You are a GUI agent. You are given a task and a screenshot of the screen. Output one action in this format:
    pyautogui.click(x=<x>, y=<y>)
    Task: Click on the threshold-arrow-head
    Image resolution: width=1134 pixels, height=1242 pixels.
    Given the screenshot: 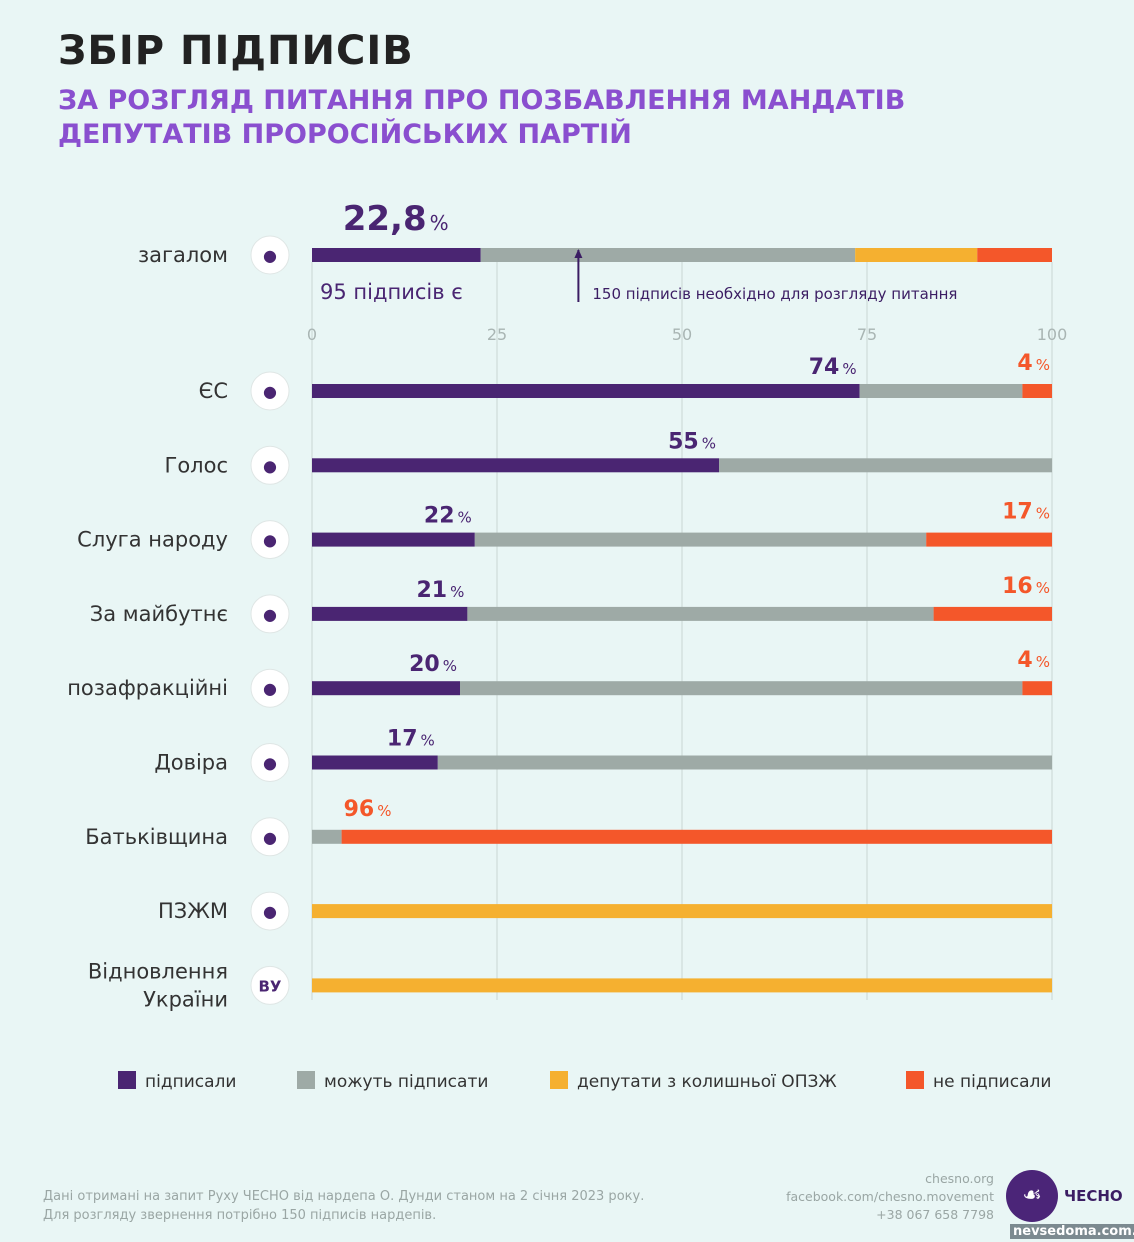 What is the action you would take?
    pyautogui.click(x=578, y=253)
    